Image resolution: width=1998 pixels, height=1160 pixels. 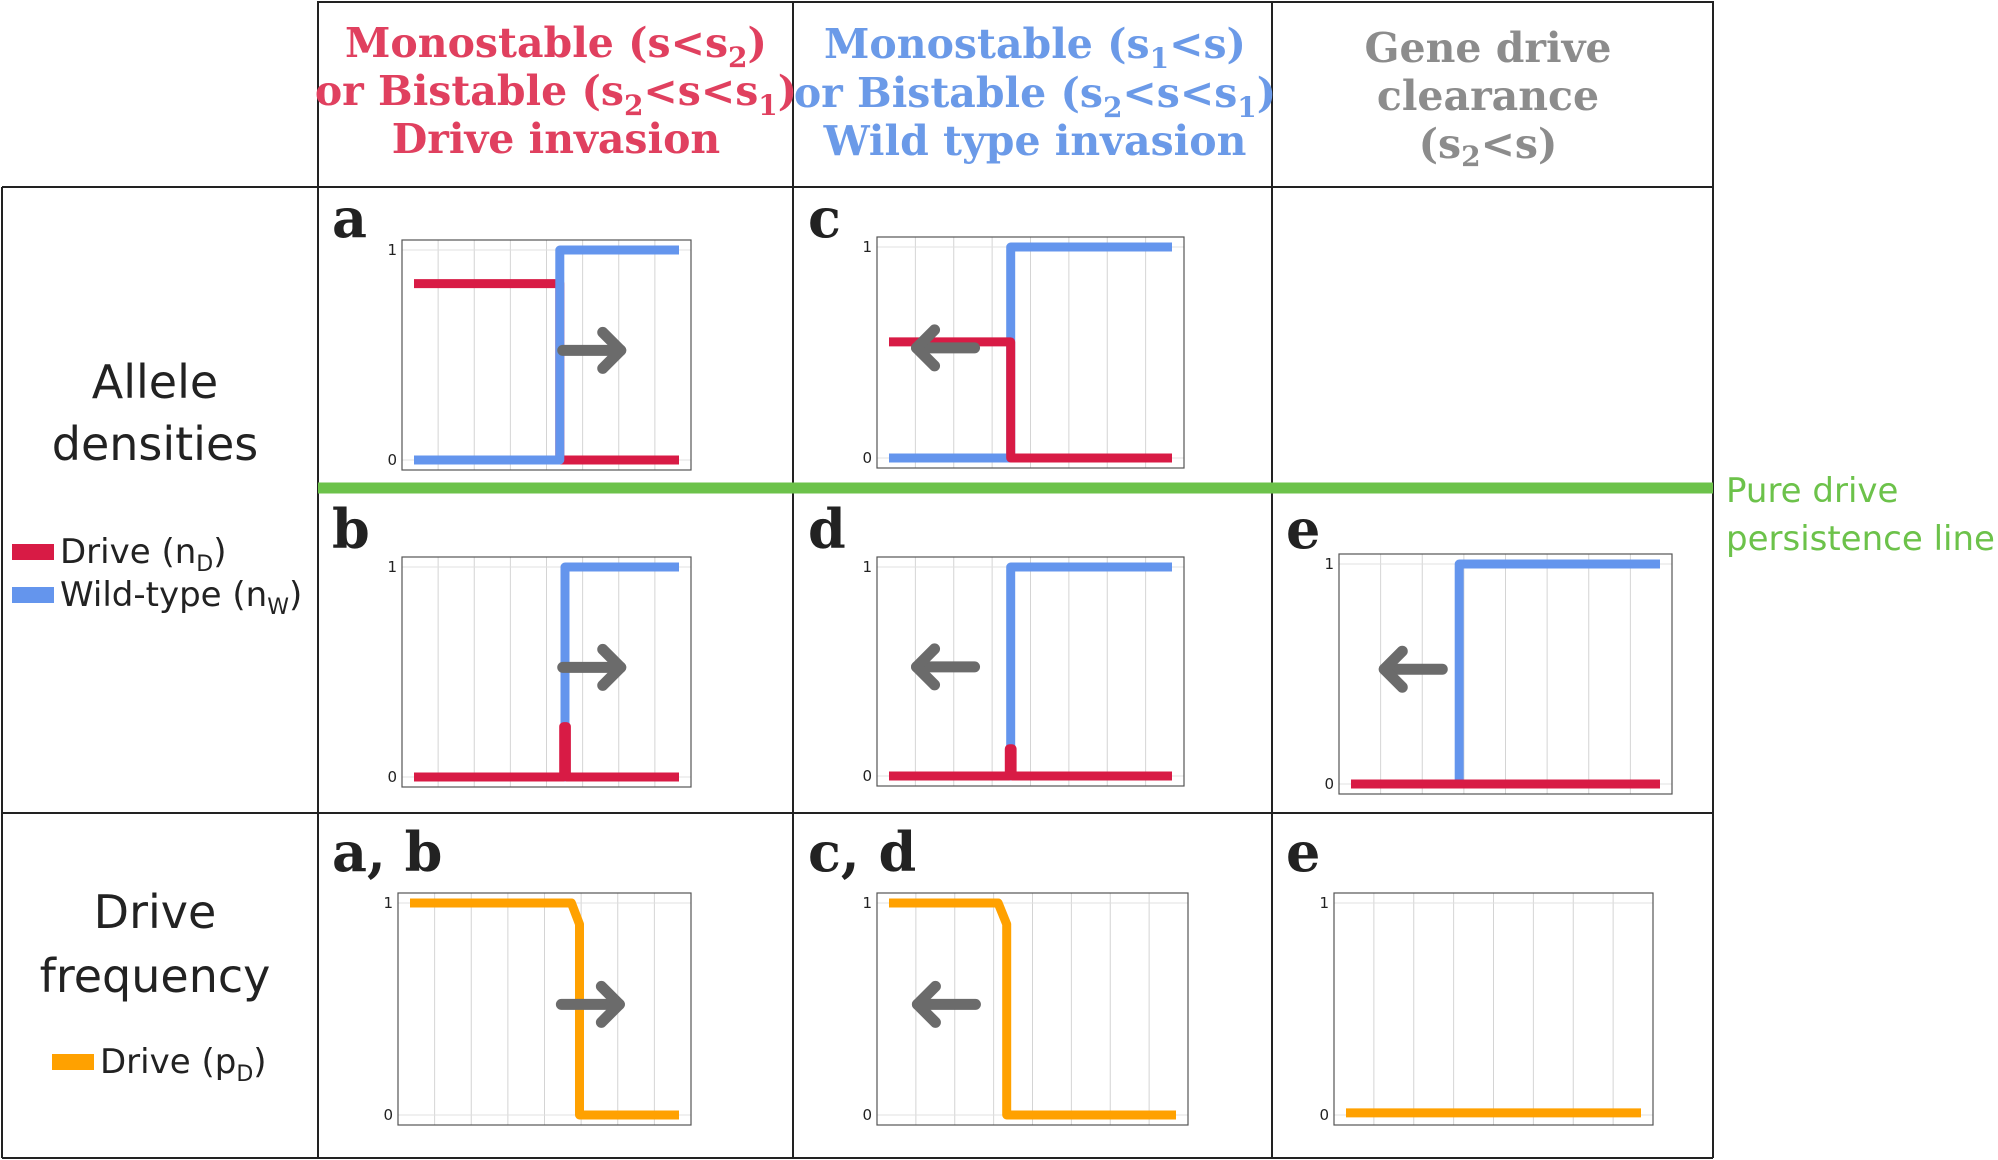 I want to click on legend-swatch-freq, so click(x=73, y=1062).